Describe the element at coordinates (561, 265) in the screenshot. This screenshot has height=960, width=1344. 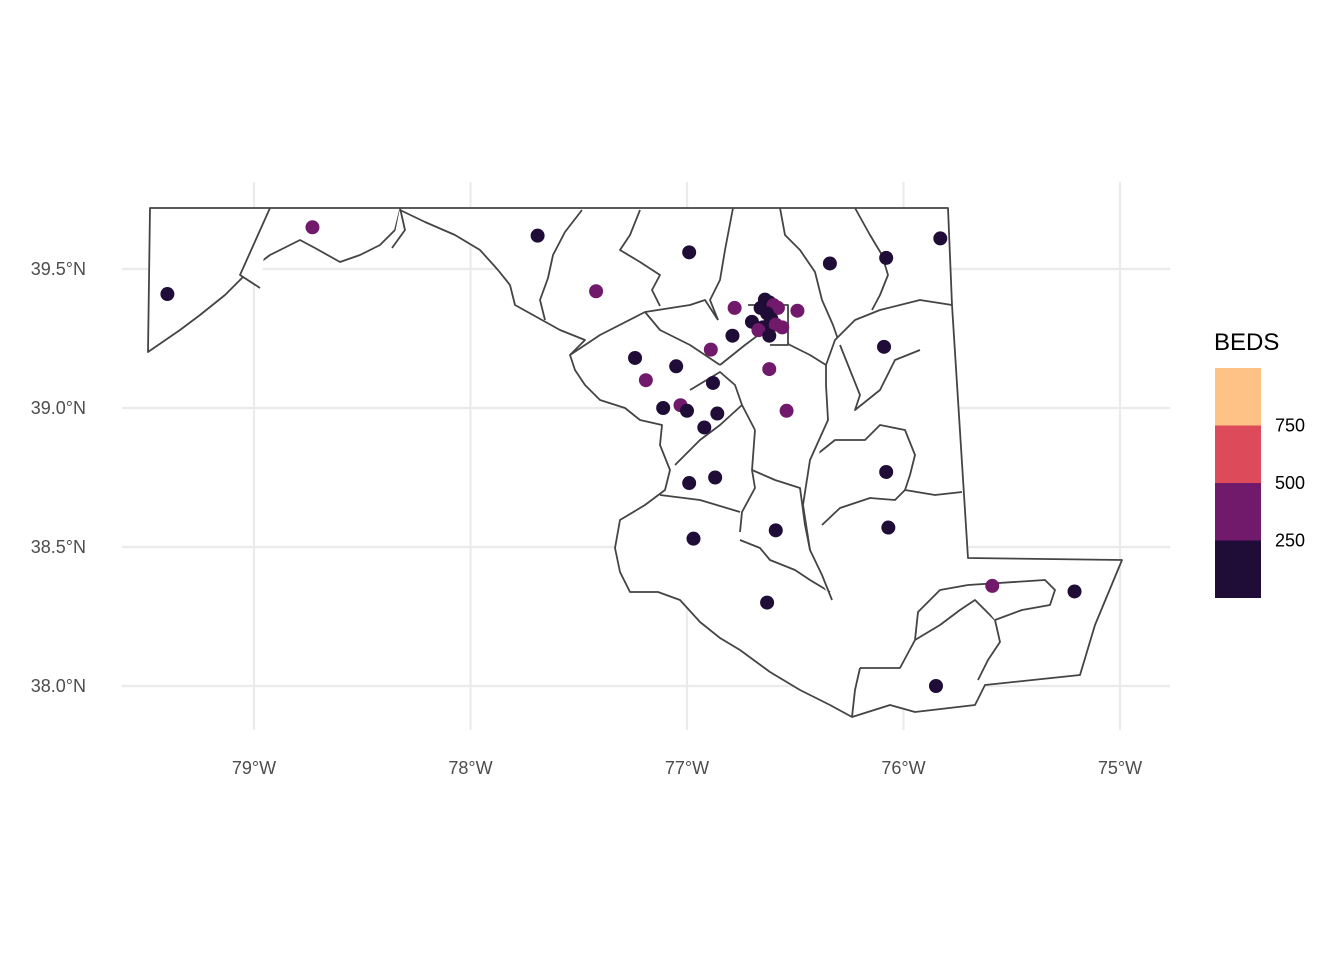
I see `county-line-washington-frederick` at that location.